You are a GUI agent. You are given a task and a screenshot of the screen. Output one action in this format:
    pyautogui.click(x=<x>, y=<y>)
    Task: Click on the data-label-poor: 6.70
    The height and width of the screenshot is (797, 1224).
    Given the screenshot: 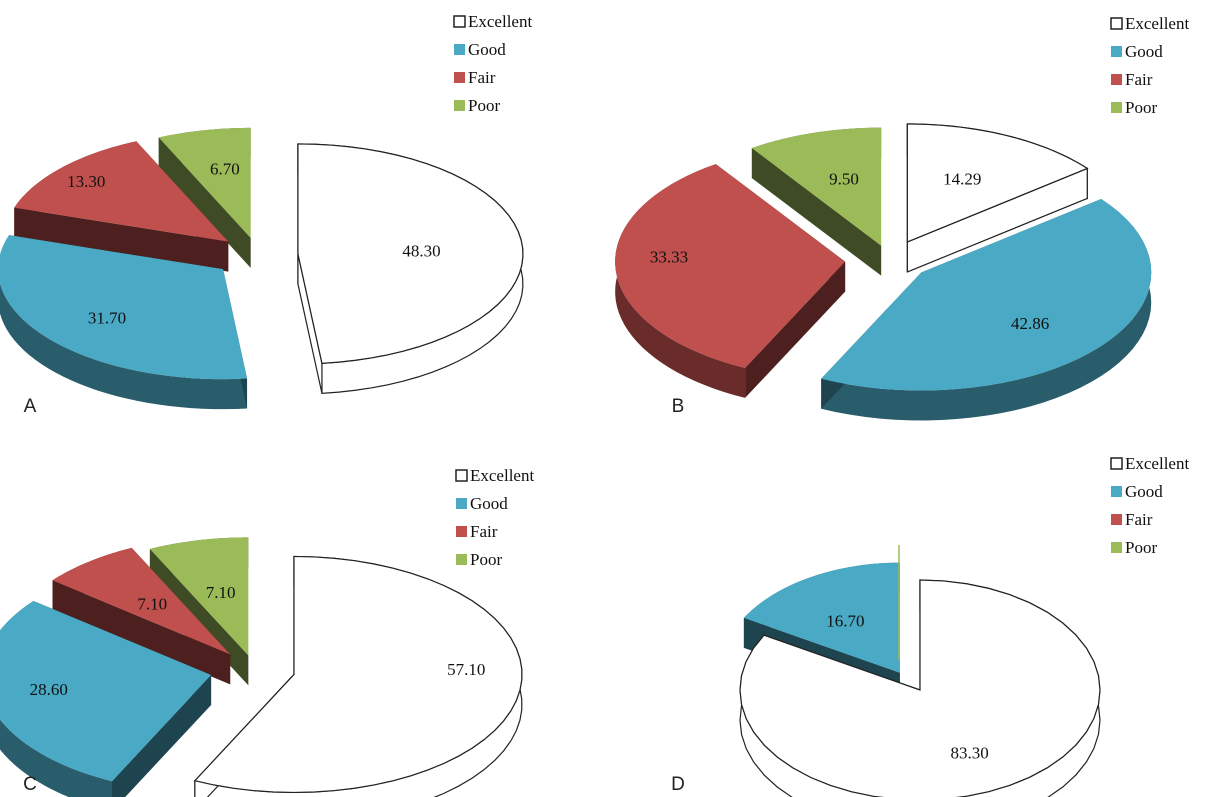 What is the action you would take?
    pyautogui.click(x=225, y=169)
    